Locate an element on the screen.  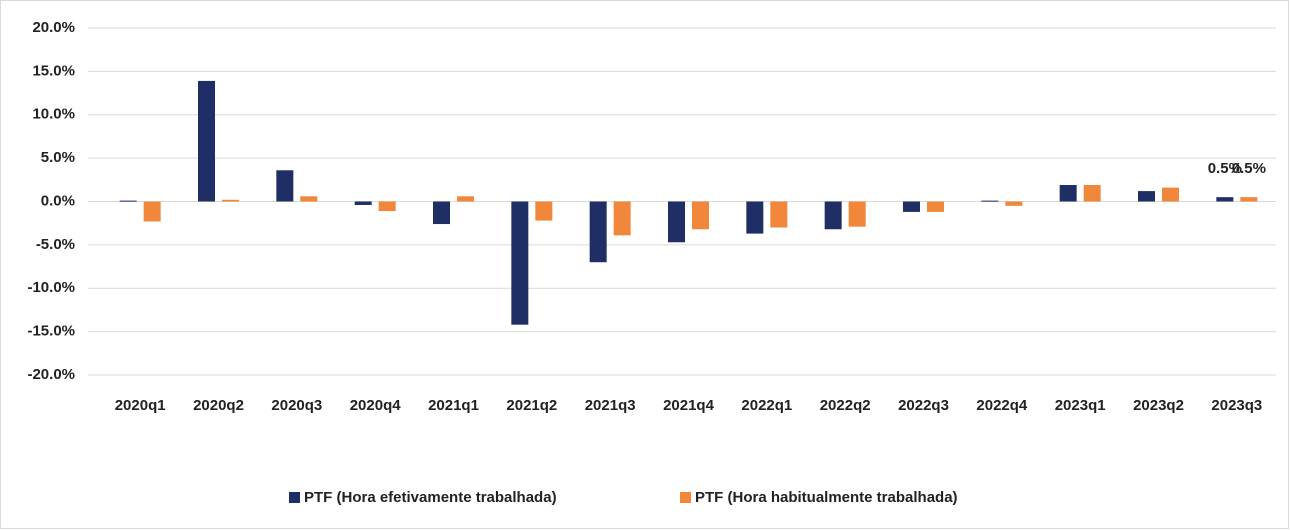
x-tick-label: 2023q3 is located at coordinates (1236, 405).